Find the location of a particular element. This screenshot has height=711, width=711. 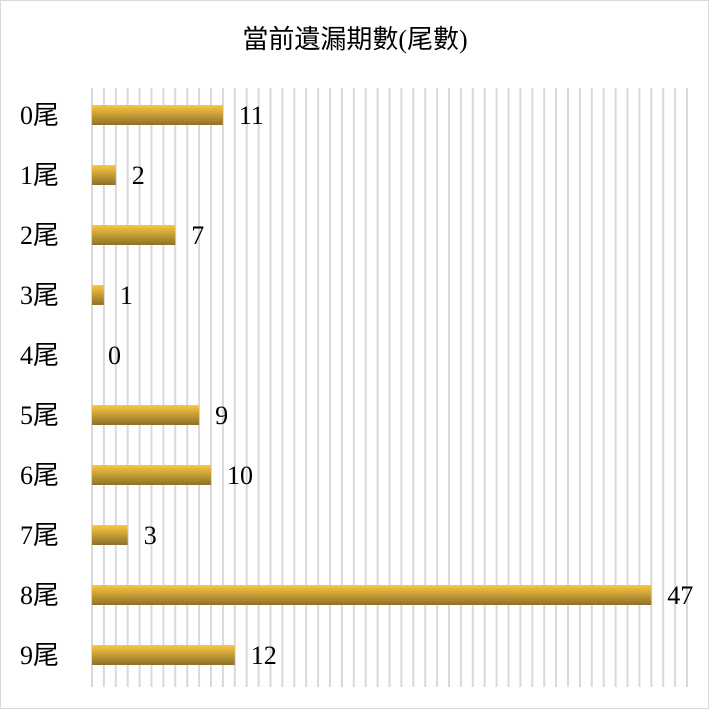

data-label: 11 is located at coordinates (251, 115).